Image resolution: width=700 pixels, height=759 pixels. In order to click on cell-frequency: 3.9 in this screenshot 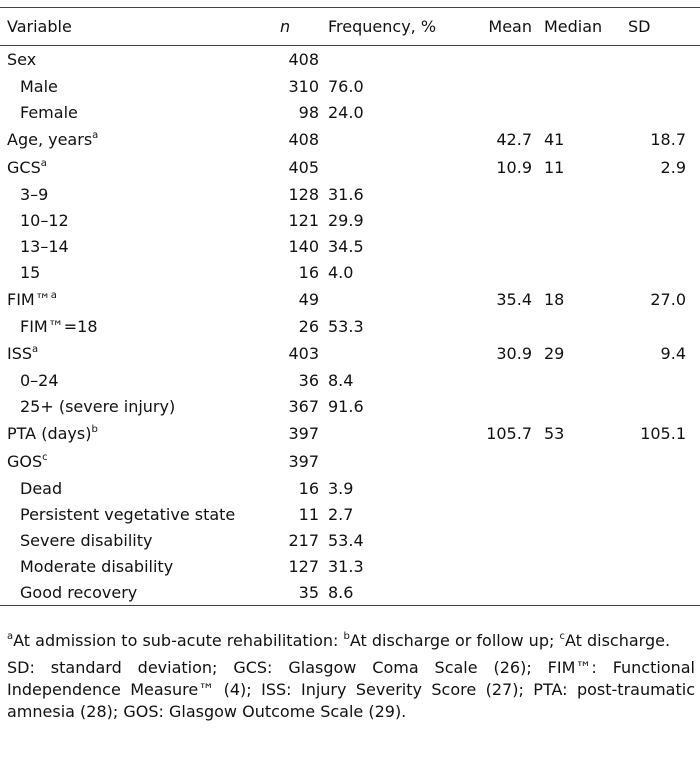, I will do `click(397, 489)`.